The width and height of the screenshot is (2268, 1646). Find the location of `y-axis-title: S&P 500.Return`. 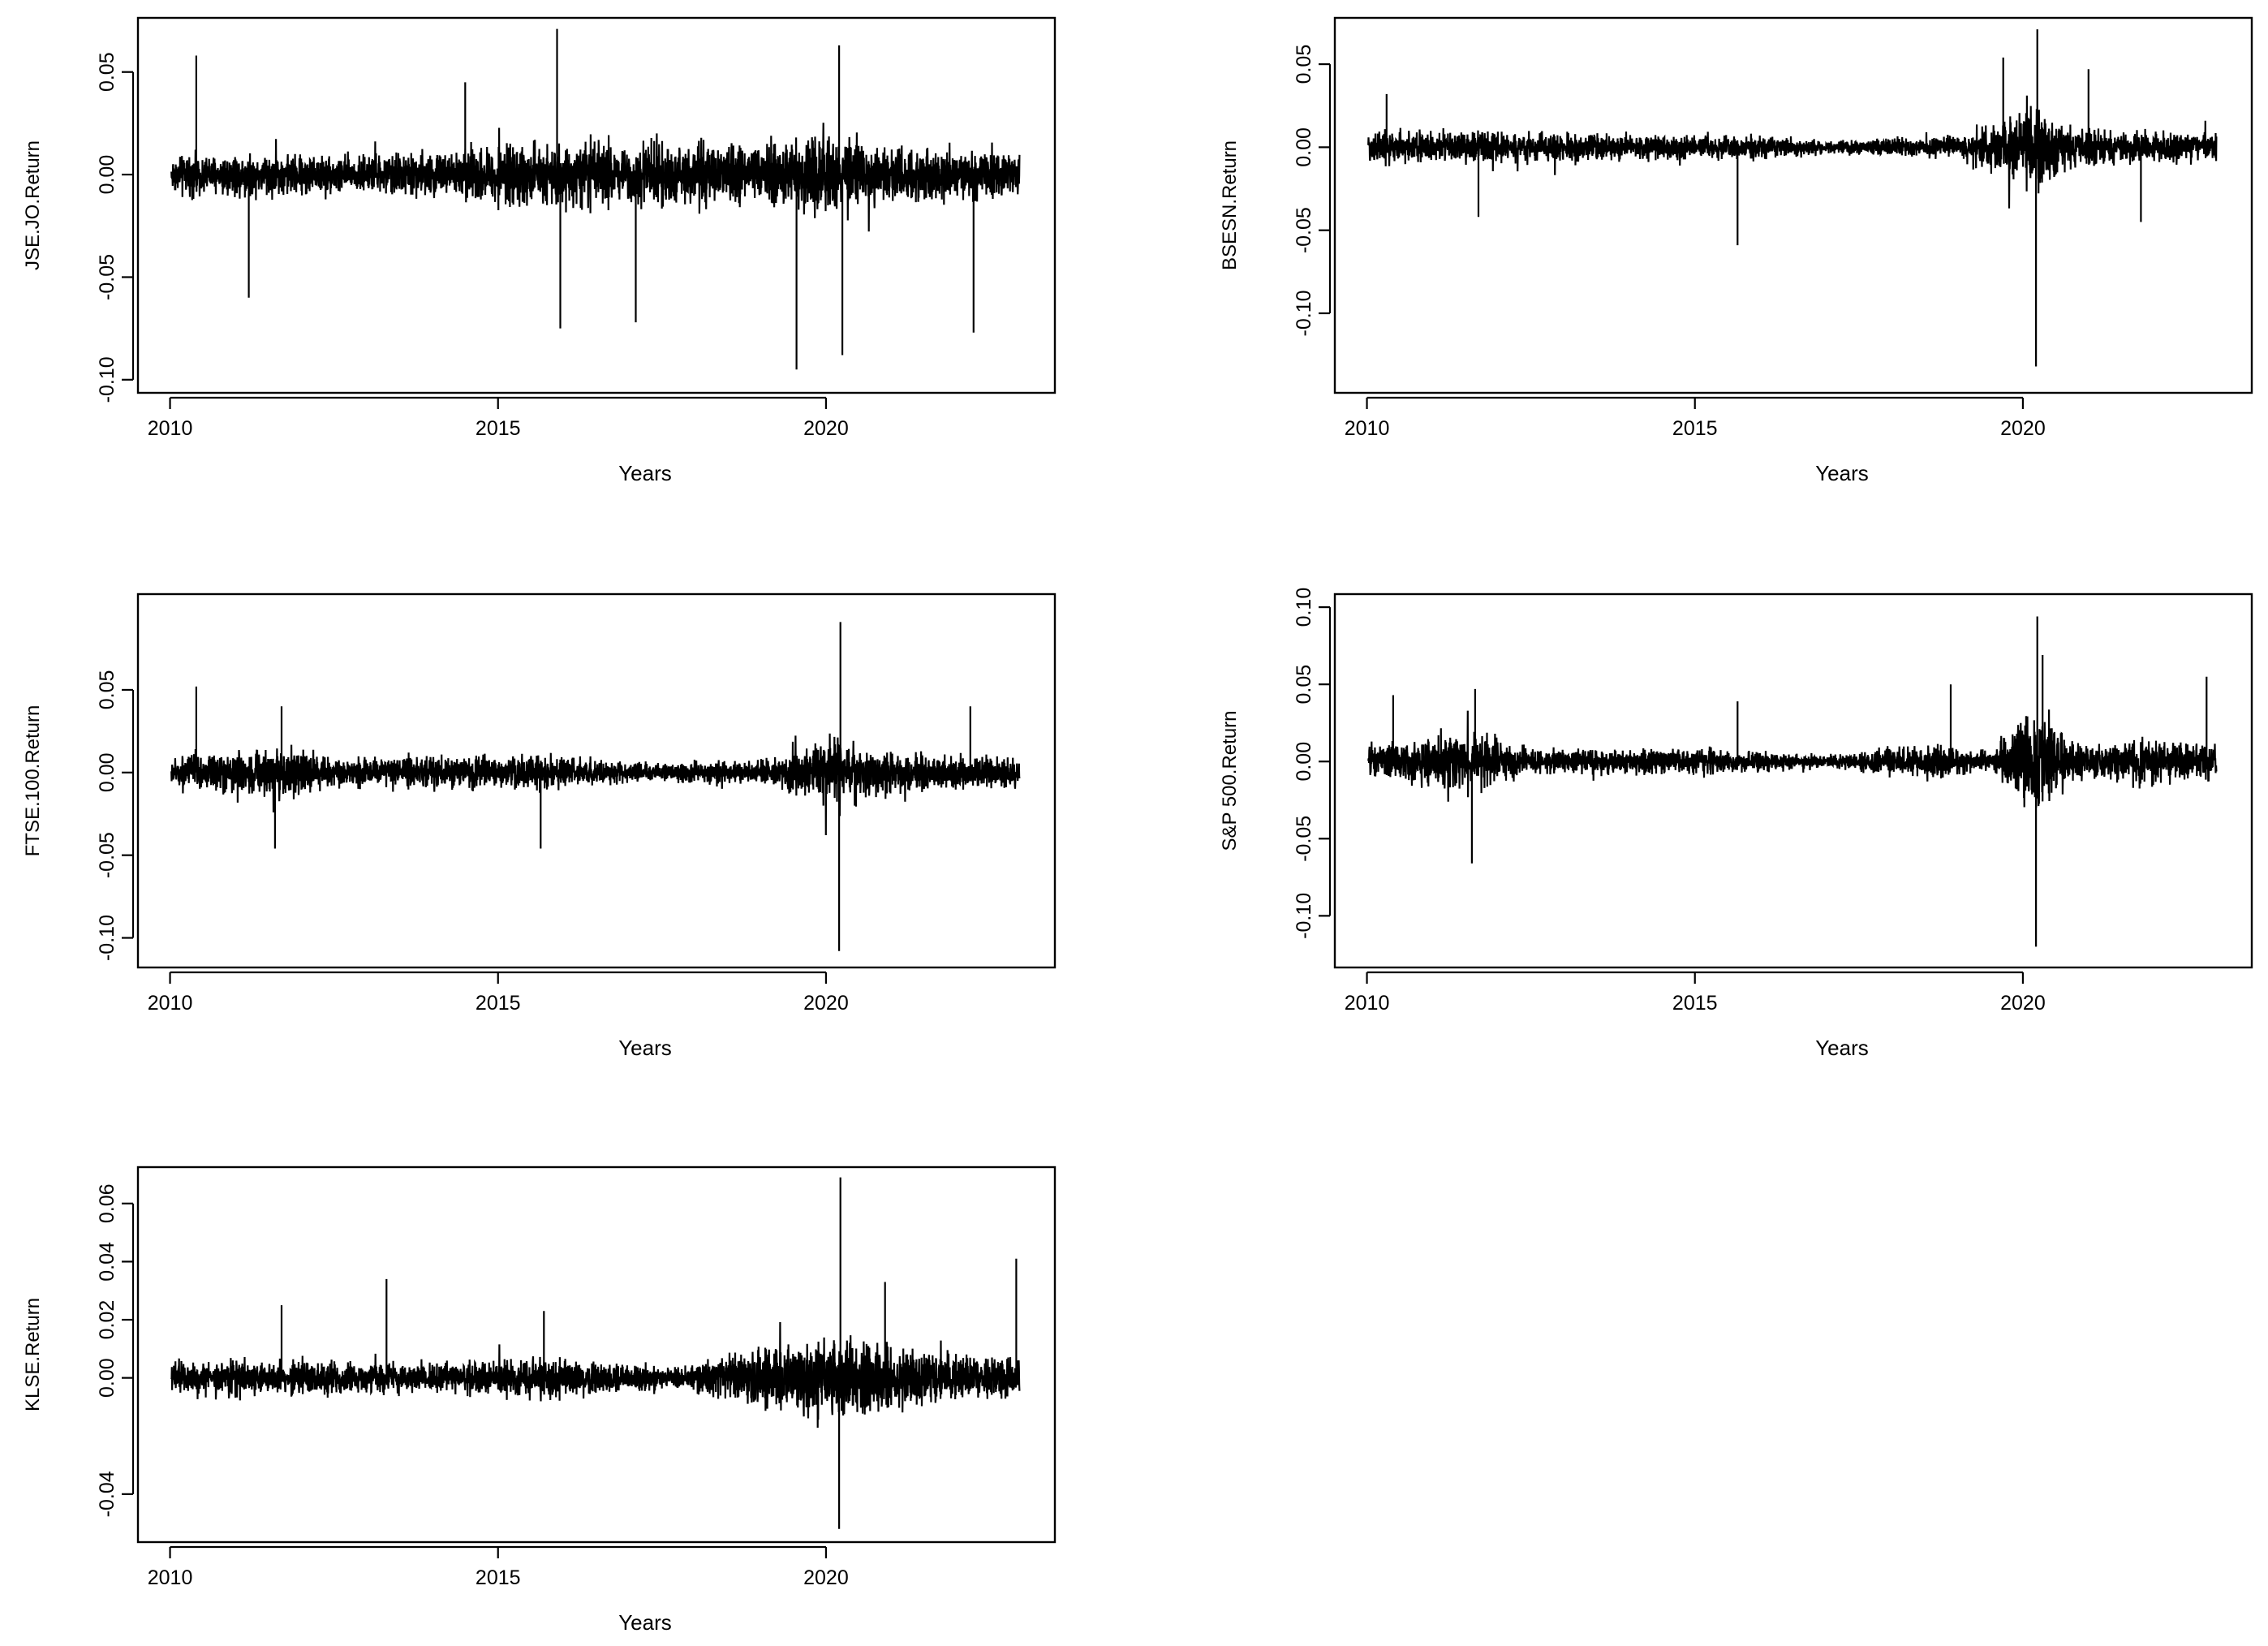

y-axis-title: S&P 500.Return is located at coordinates (1230, 781).